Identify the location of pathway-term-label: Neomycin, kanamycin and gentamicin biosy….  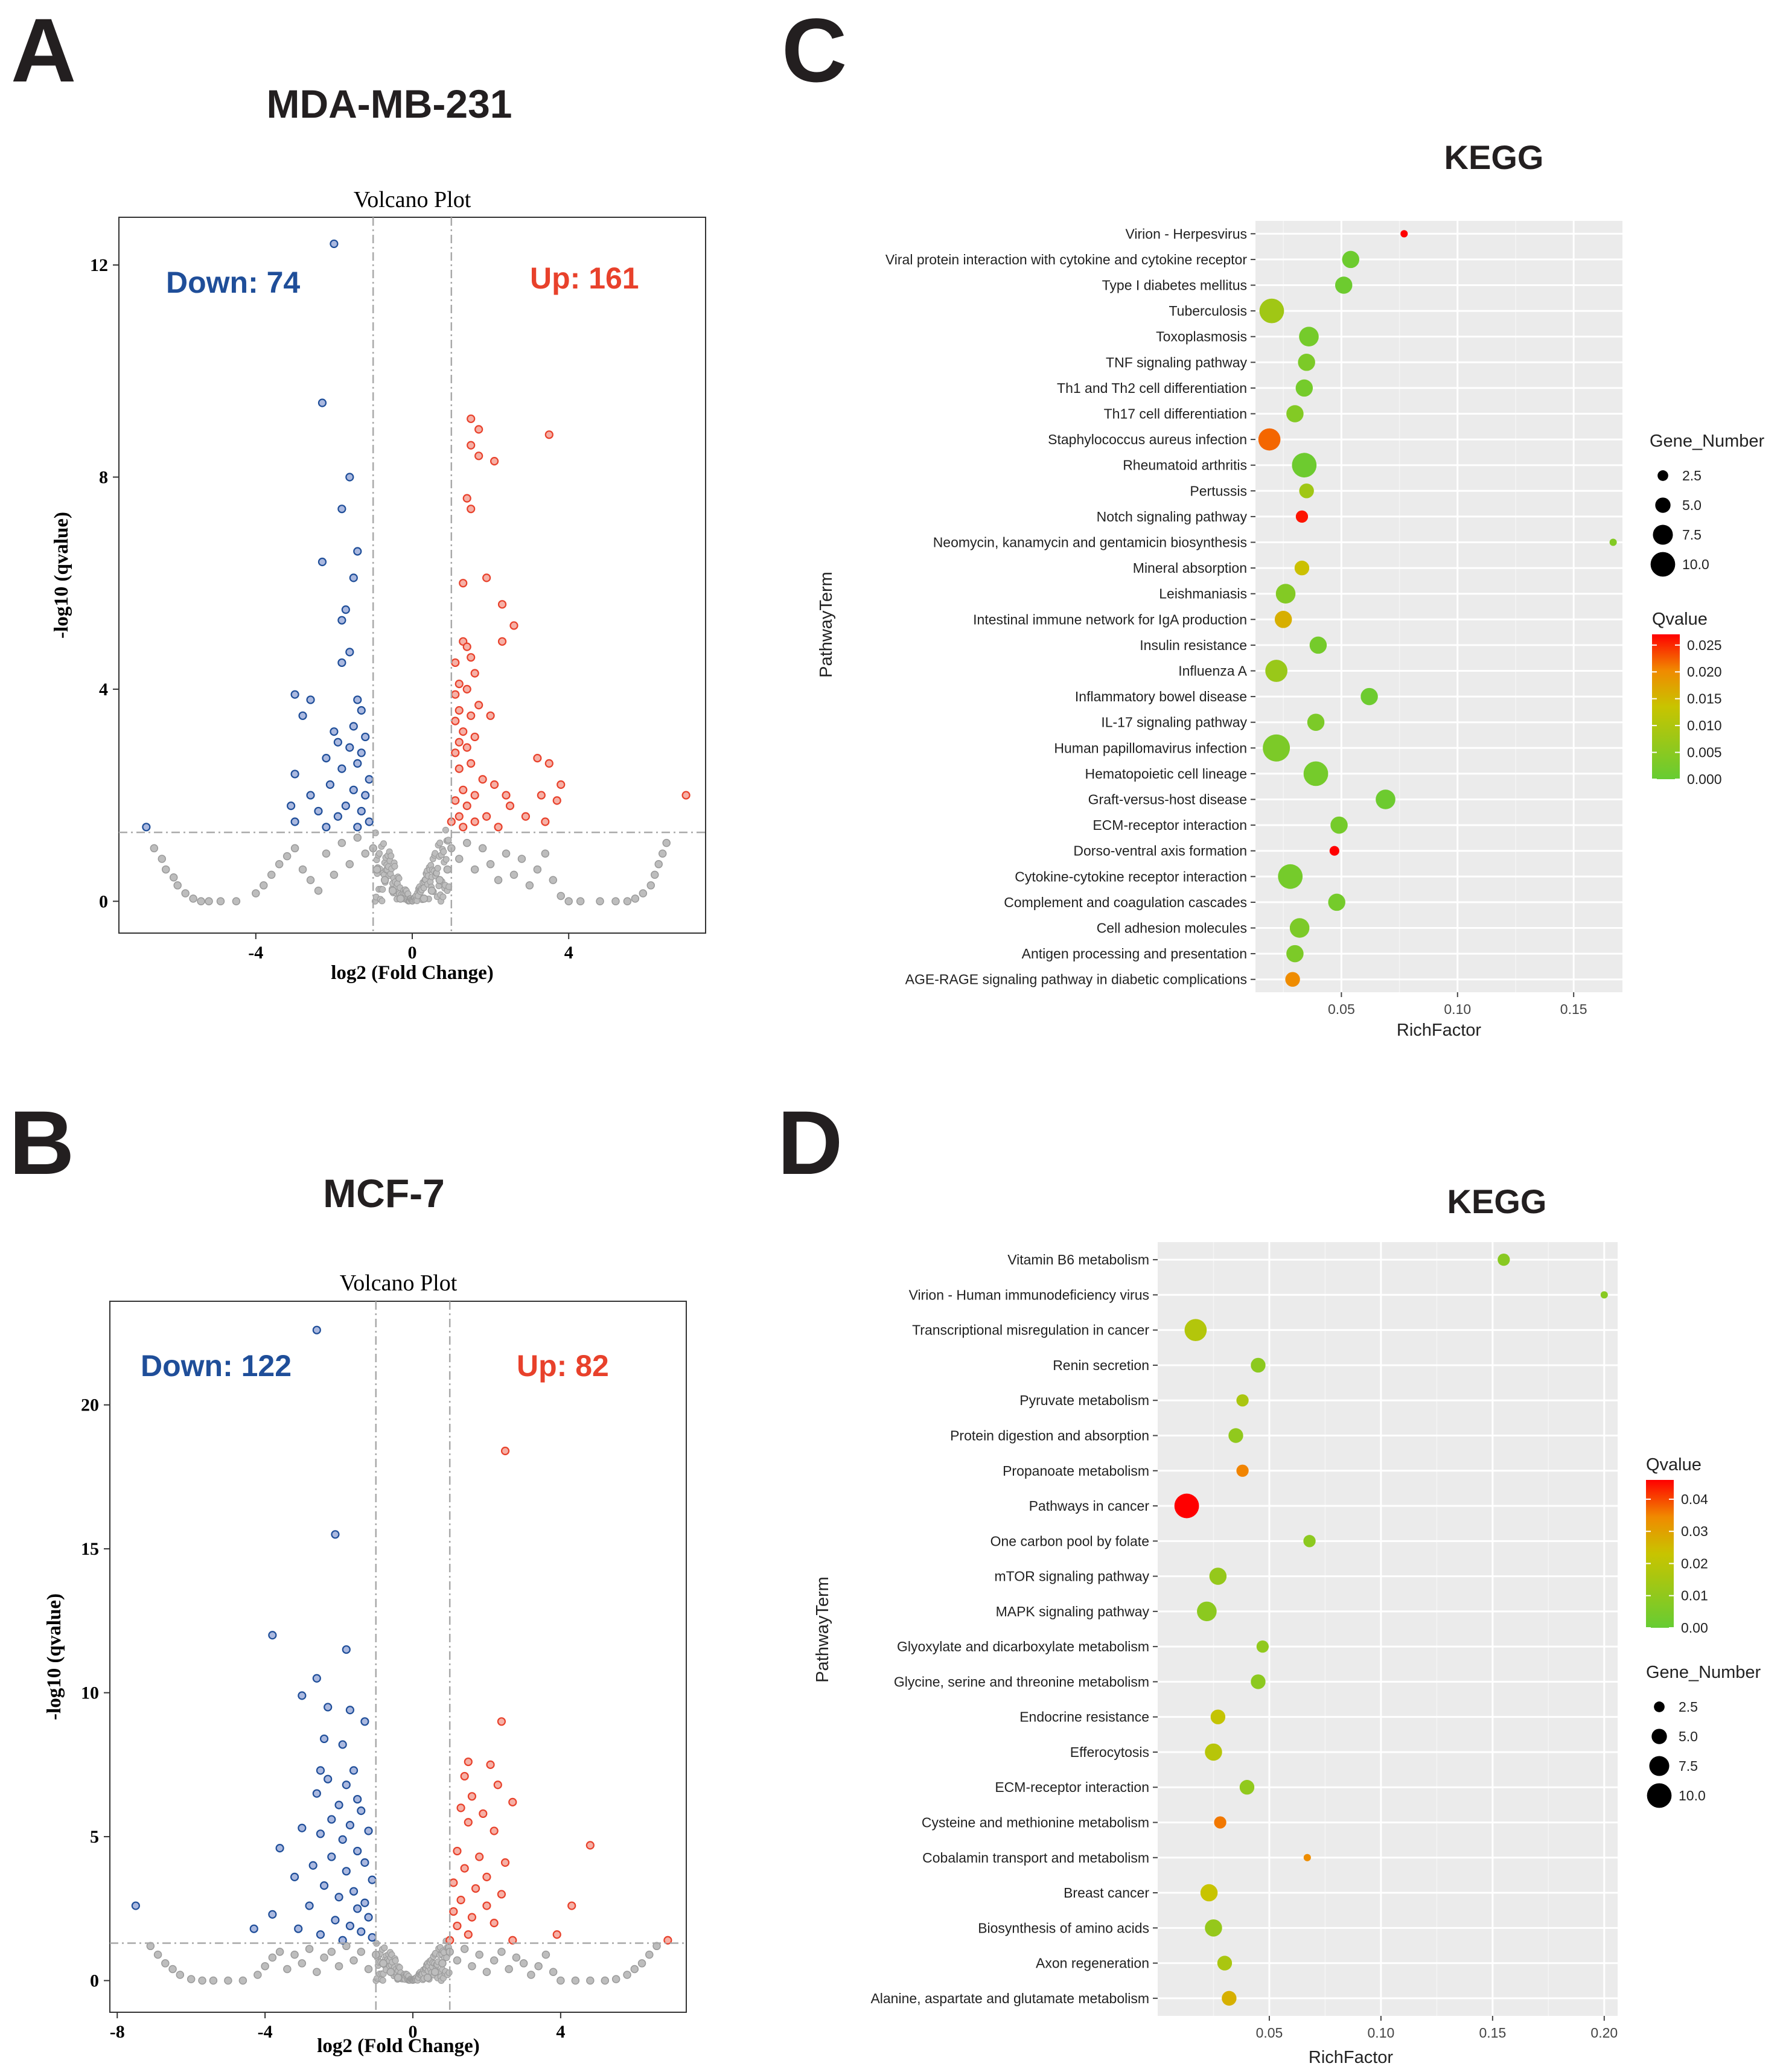
(1090, 542).